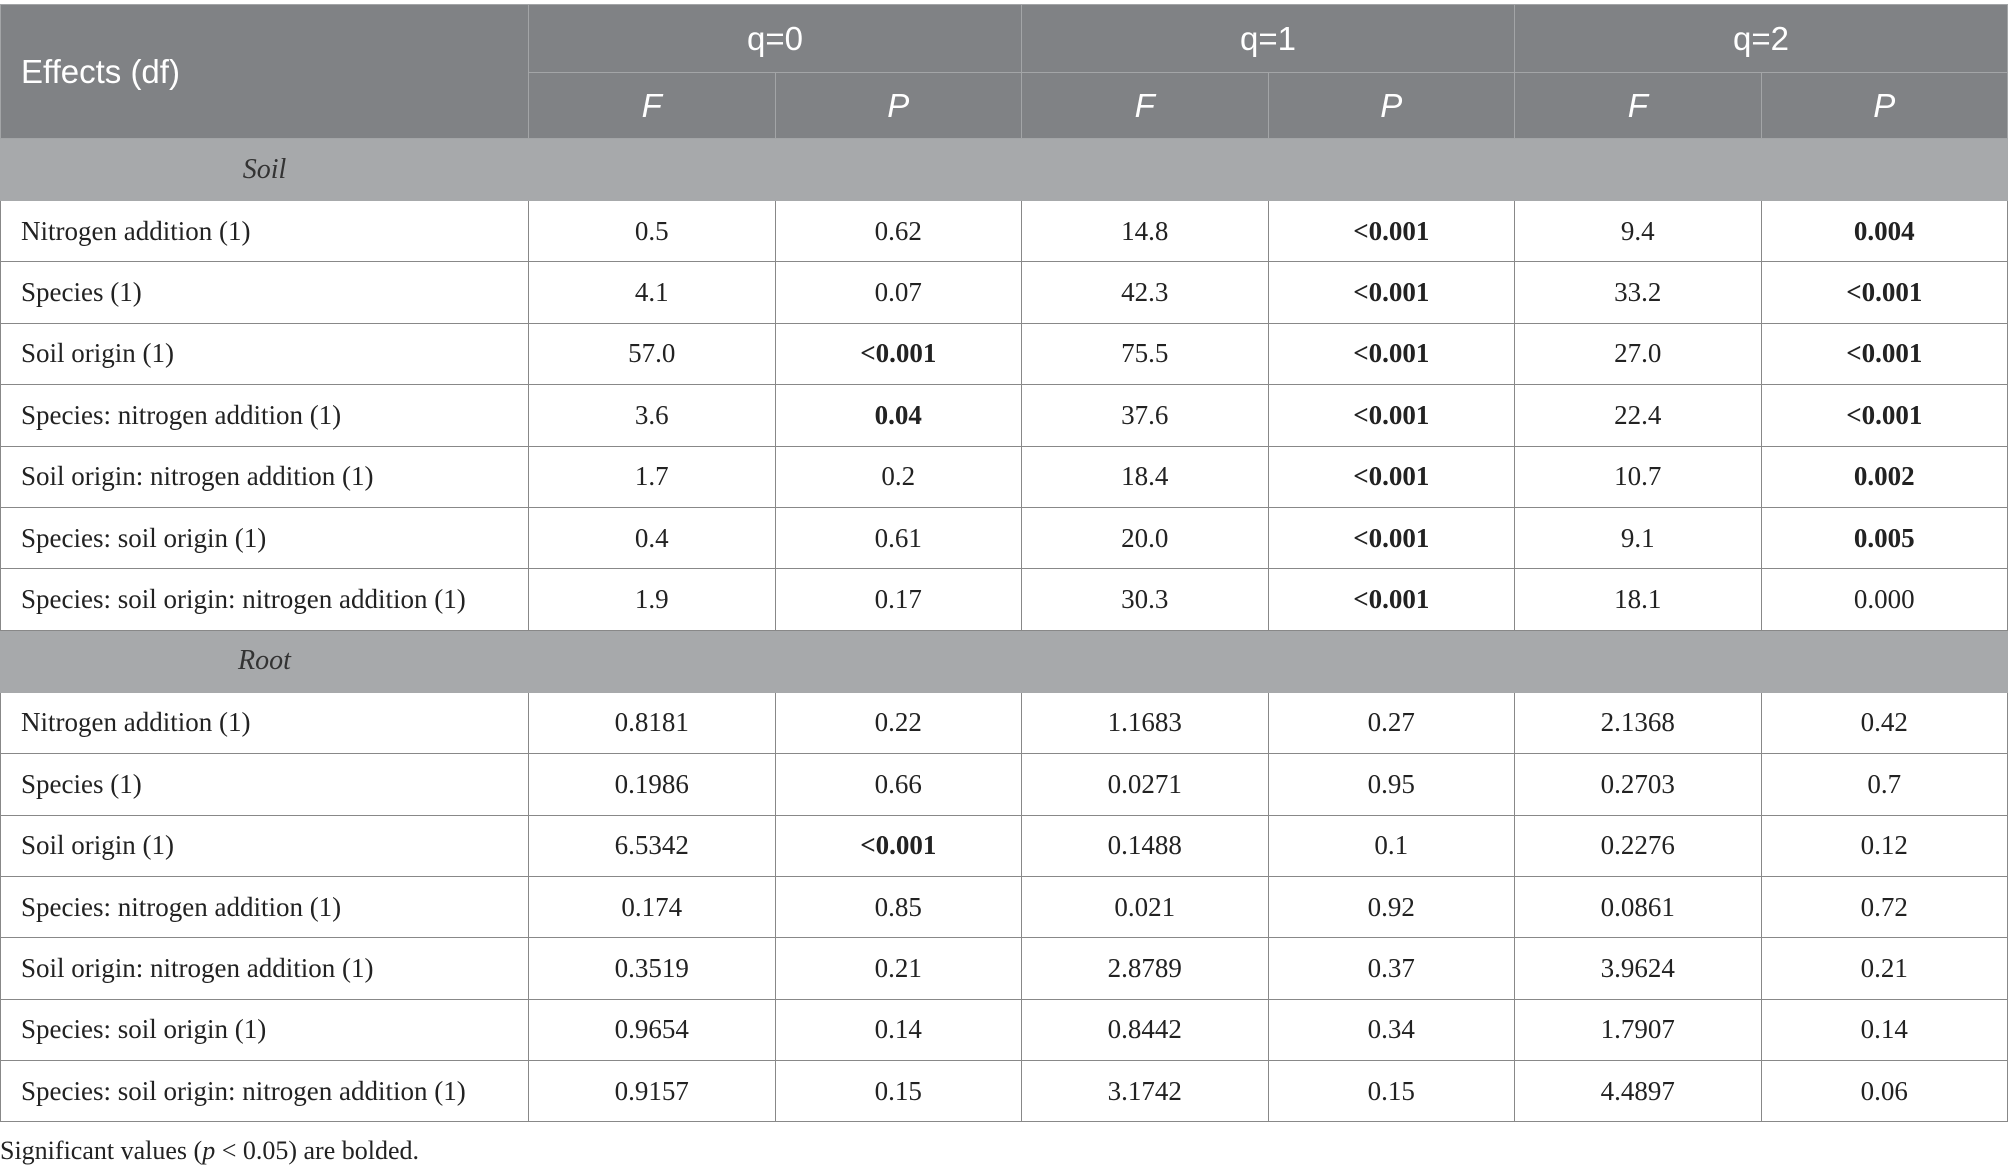 The image size is (2008, 1175). What do you see at coordinates (264, 661) in the screenshot?
I see `section-label: Root` at bounding box center [264, 661].